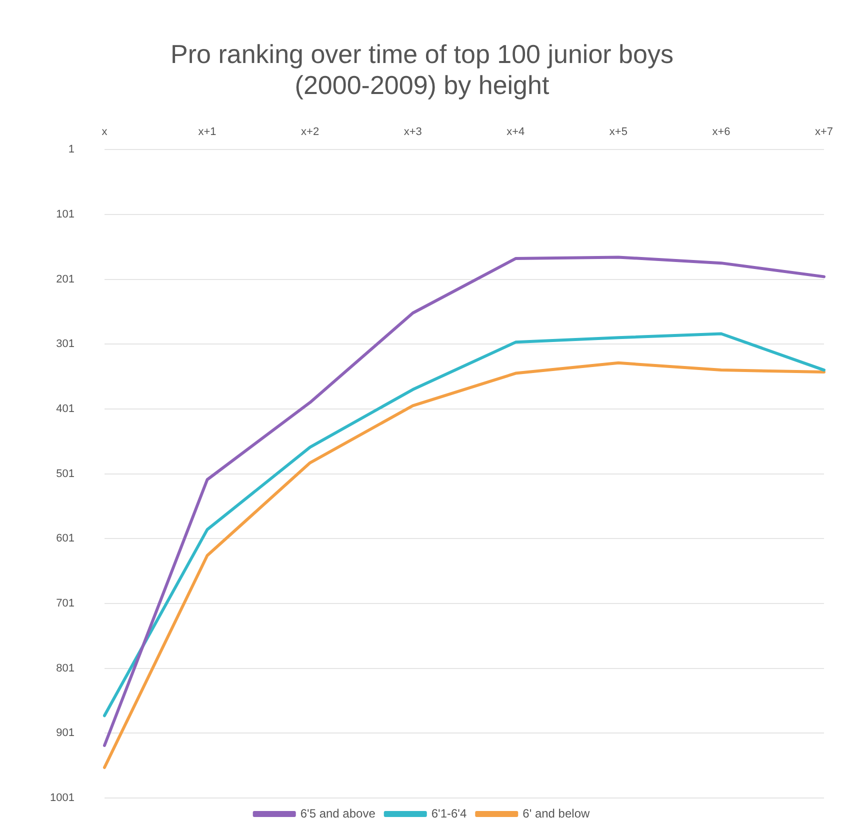 The image size is (864, 840). Describe the element at coordinates (65, 538) in the screenshot. I see `y-tick-label: 601` at that location.